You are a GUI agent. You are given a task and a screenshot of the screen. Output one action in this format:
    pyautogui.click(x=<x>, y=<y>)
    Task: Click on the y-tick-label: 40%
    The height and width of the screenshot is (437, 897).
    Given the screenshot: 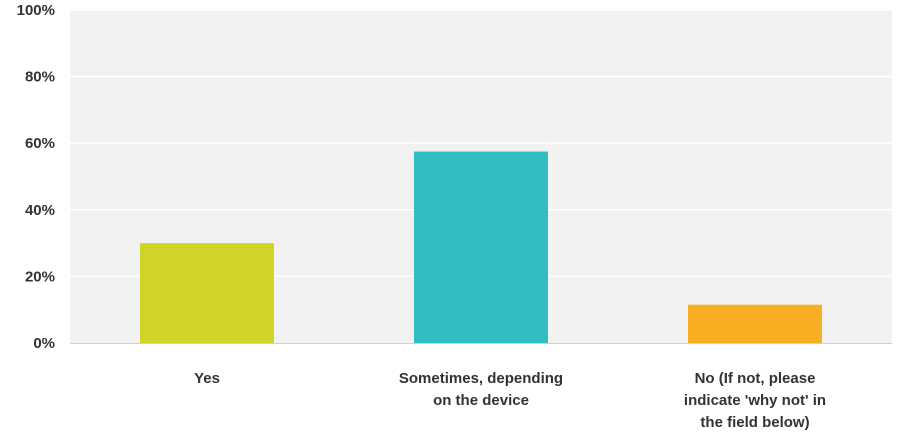 What is the action you would take?
    pyautogui.click(x=40, y=210)
    